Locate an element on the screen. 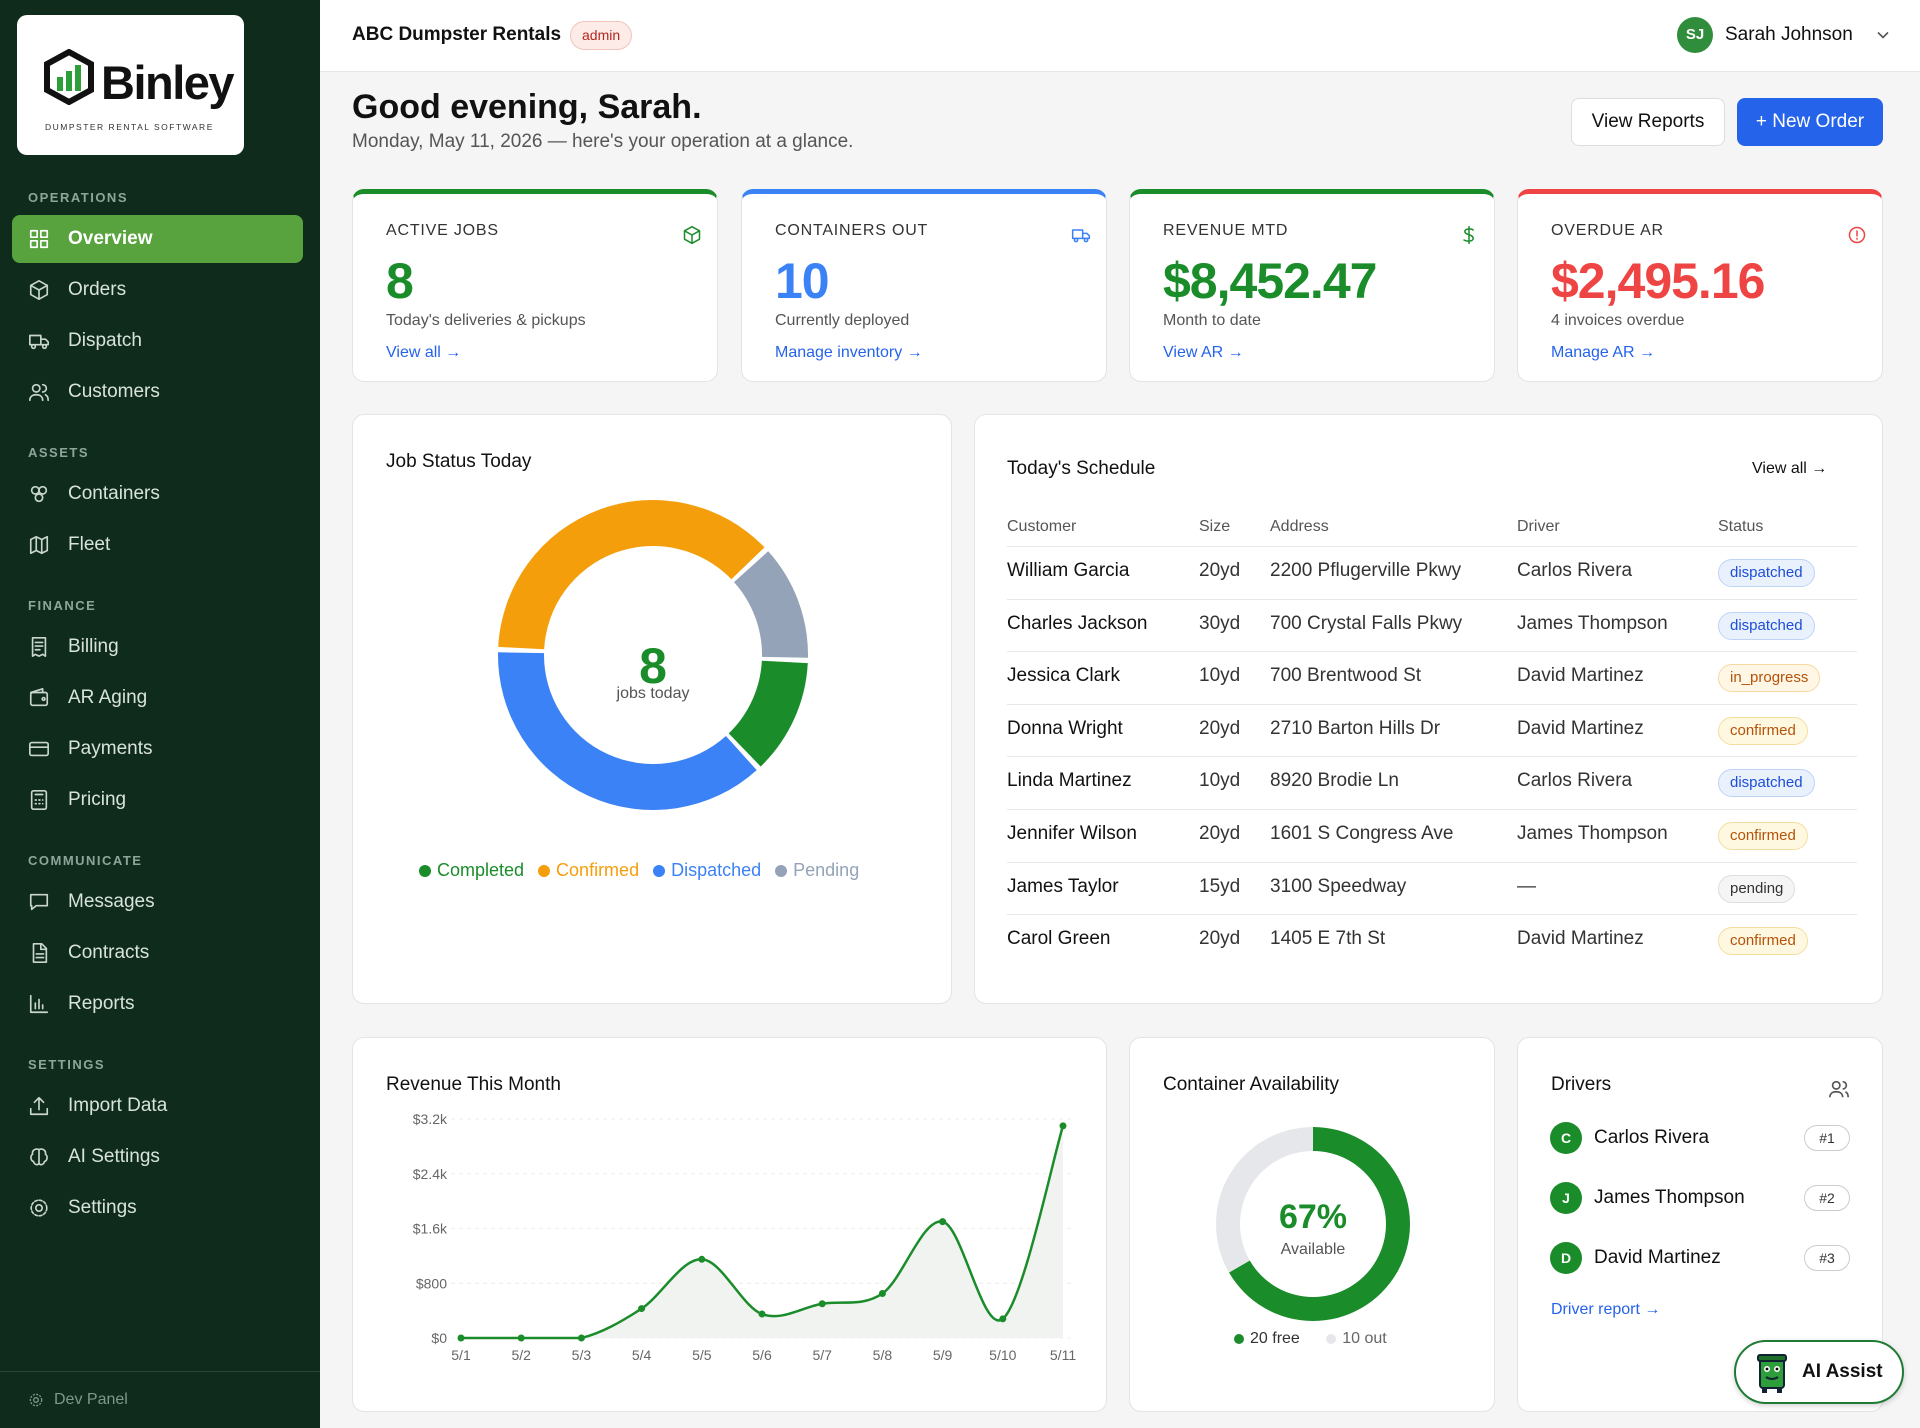  column-header-size: Size is located at coordinates (1215, 526).